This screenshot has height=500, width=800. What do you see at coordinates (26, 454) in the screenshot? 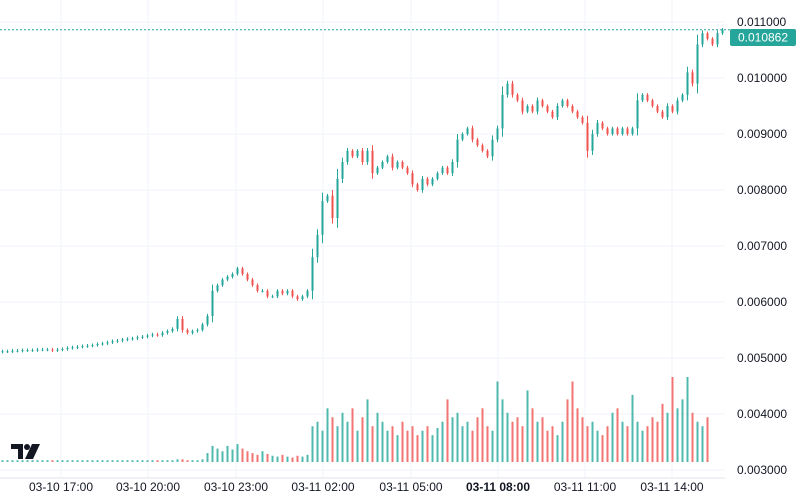
I see `tradingview-logo` at bounding box center [26, 454].